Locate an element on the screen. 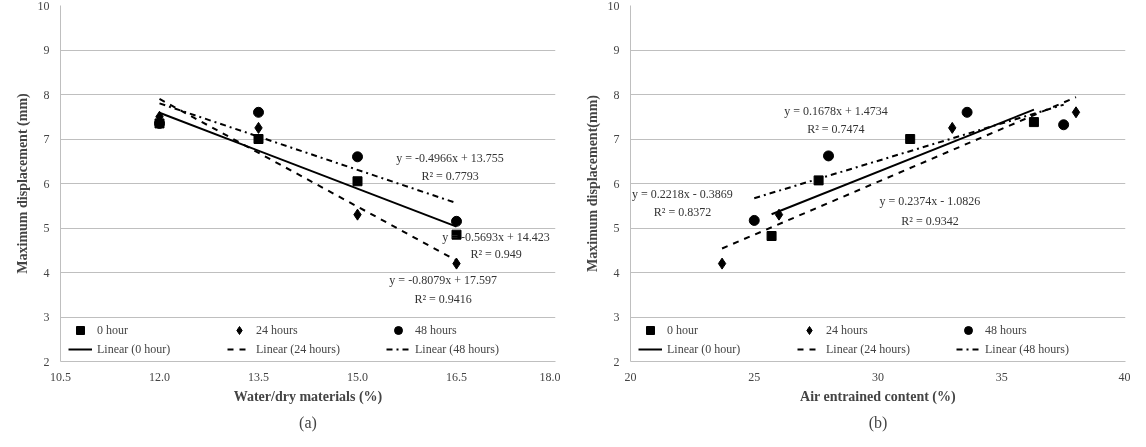  x-tick-label: 30 is located at coordinates (878, 376).